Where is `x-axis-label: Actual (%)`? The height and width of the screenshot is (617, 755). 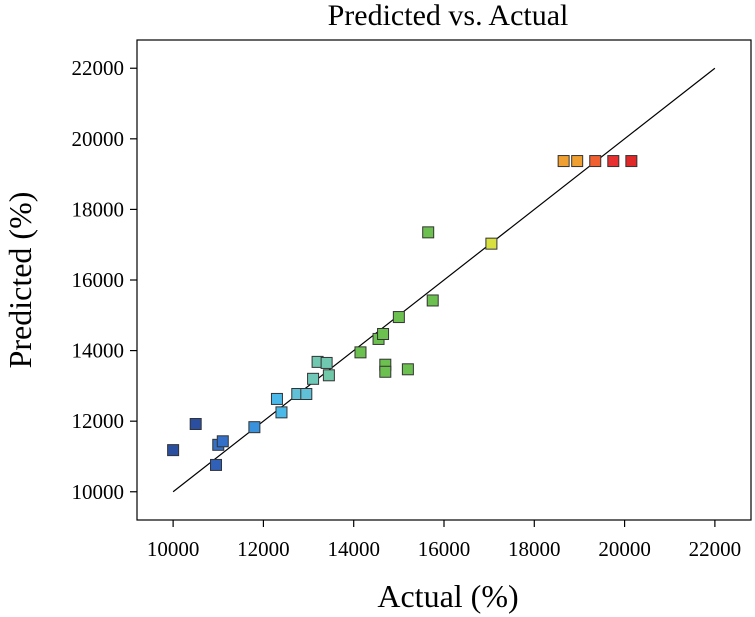 x-axis-label: Actual (%) is located at coordinates (447, 596).